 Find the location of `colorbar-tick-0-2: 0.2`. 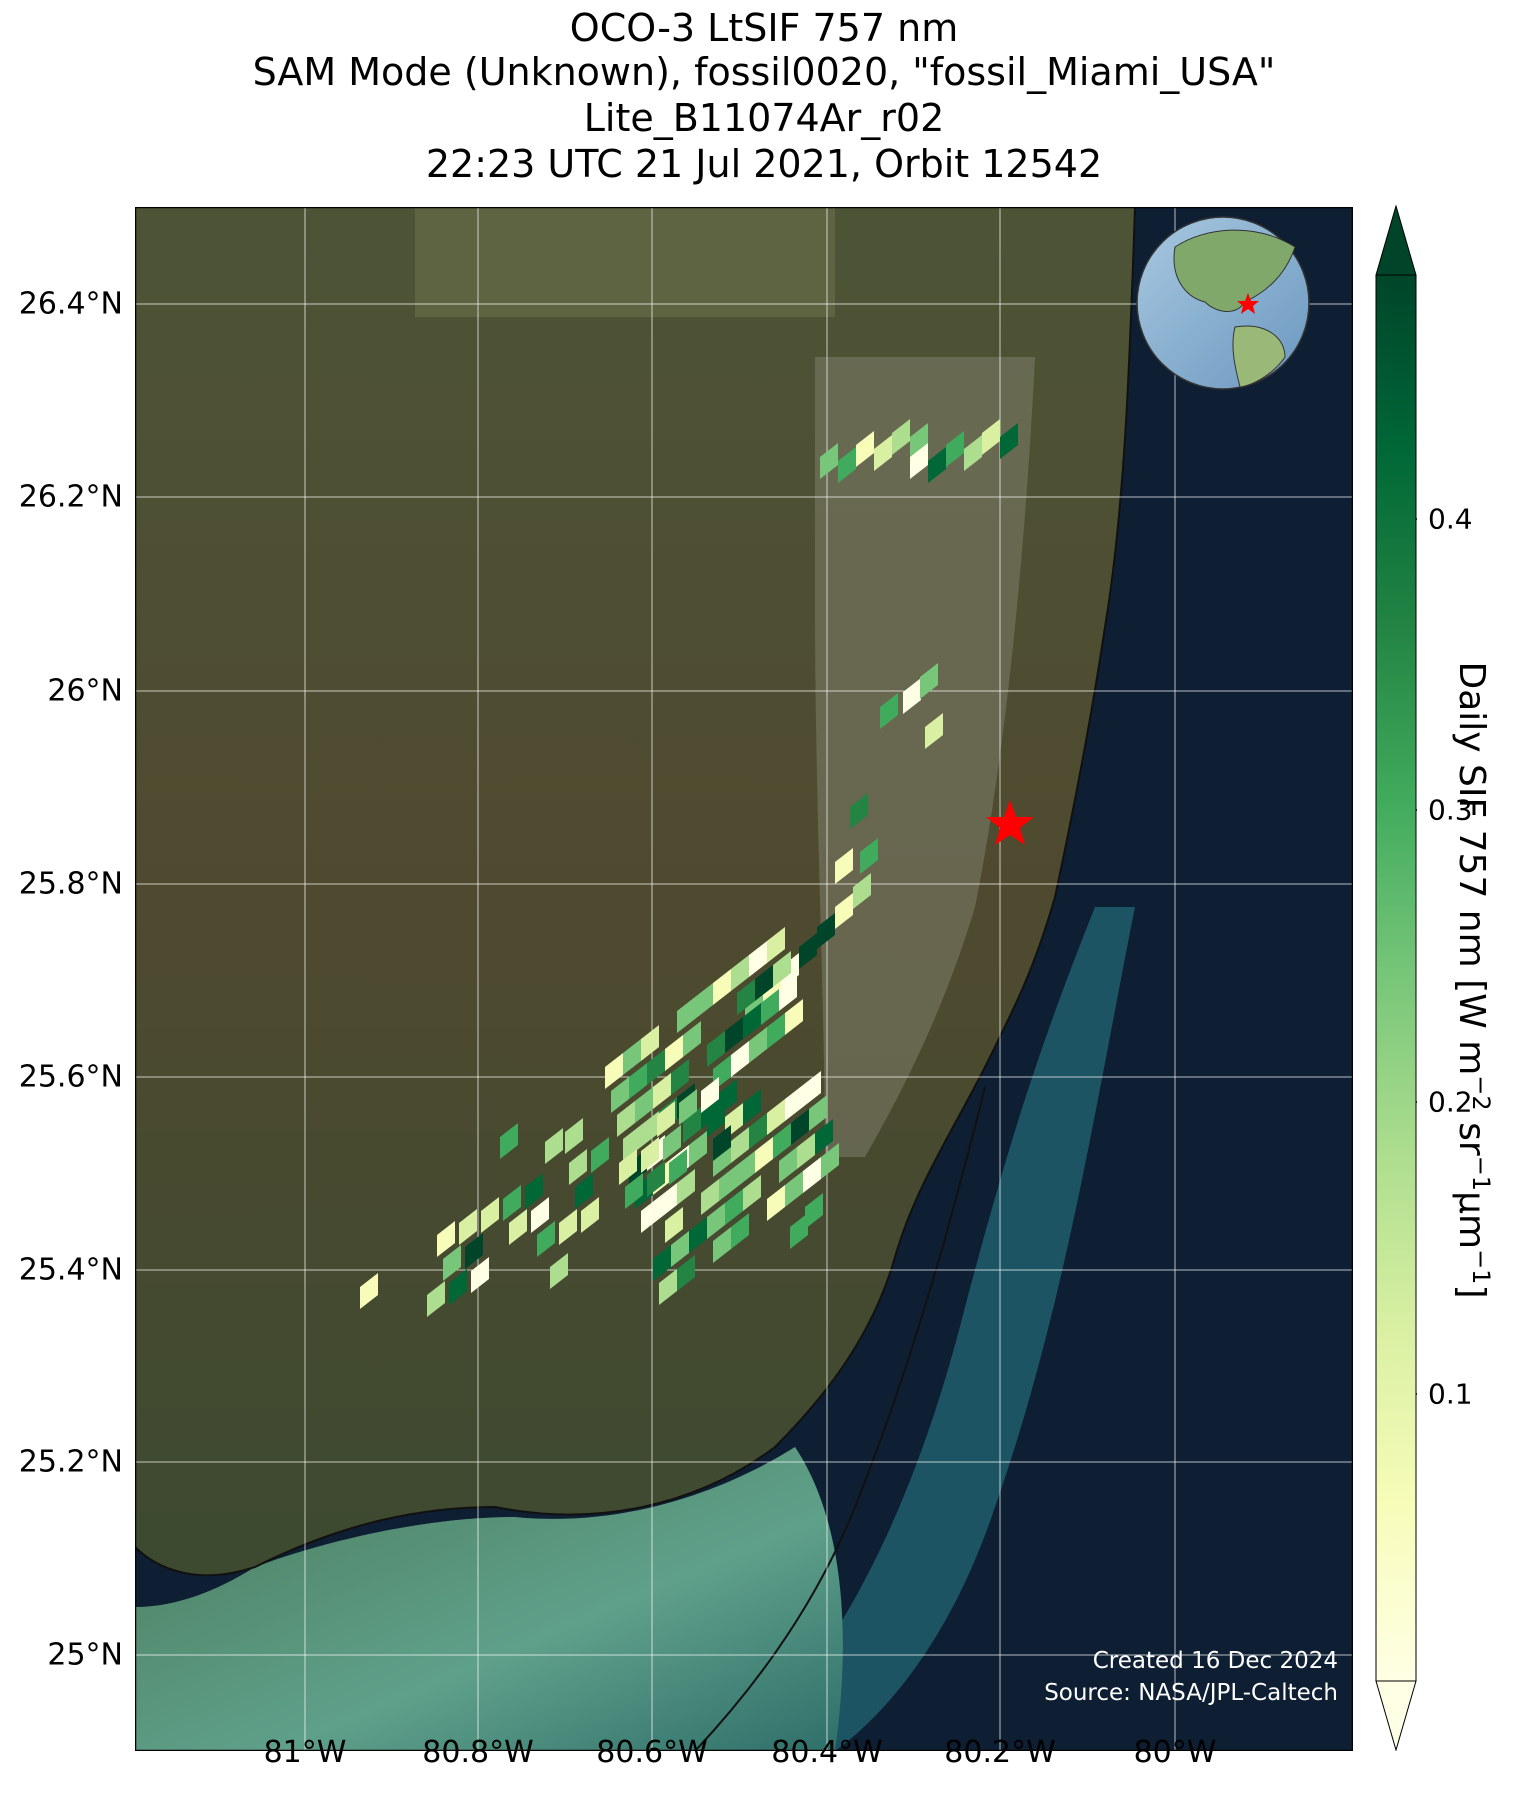

colorbar-tick-0-2: 0.2 is located at coordinates (1450, 1102).